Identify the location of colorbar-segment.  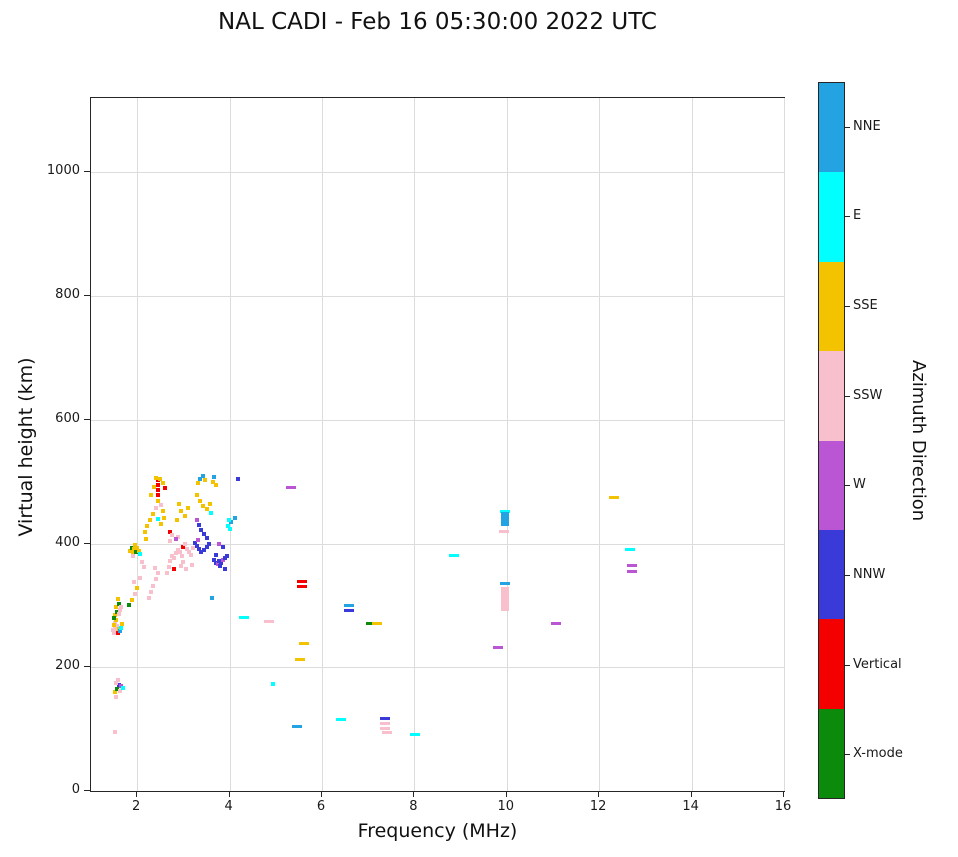
(831, 574).